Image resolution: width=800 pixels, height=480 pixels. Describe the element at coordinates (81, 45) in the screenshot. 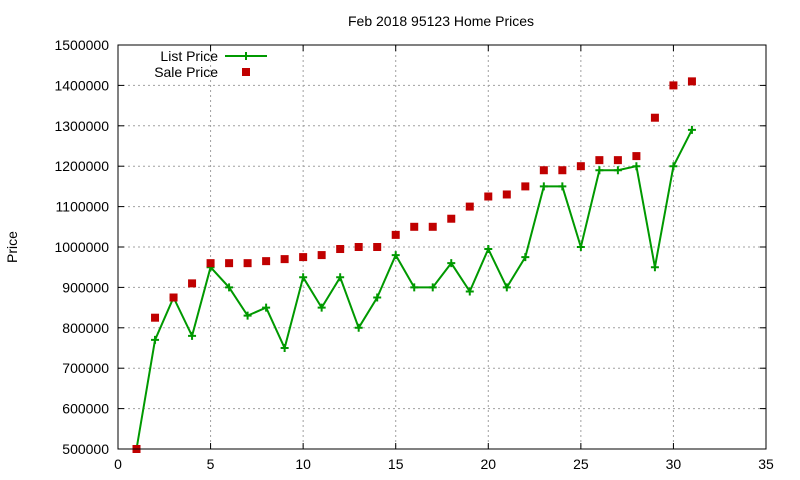

I see `y-tick-label: 1500000` at that location.